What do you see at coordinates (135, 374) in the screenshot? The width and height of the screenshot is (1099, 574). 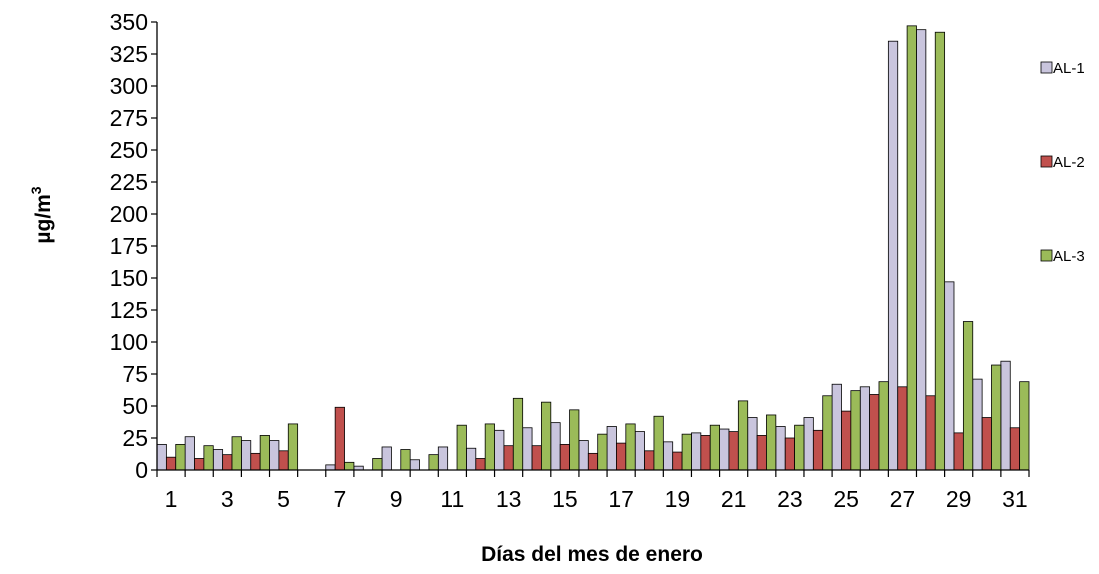 I see `y-tick-label: 75` at bounding box center [135, 374].